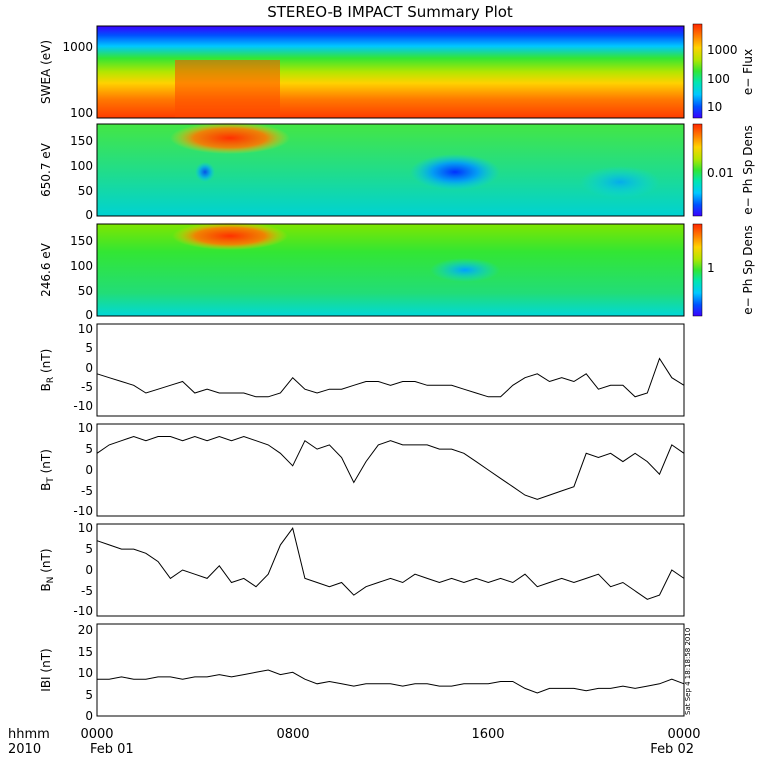 Image resolution: width=780 pixels, height=780 pixels. What do you see at coordinates (89, 695) in the screenshot?
I see `bmag-ytick-5: 5` at bounding box center [89, 695].